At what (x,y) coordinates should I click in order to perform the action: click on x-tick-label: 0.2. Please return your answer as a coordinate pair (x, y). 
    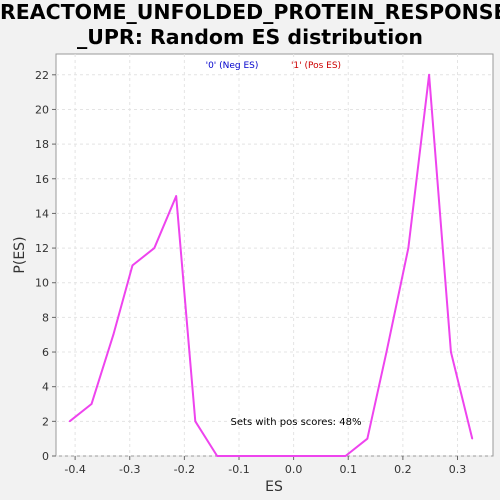
    Looking at the image, I should click on (403, 469).